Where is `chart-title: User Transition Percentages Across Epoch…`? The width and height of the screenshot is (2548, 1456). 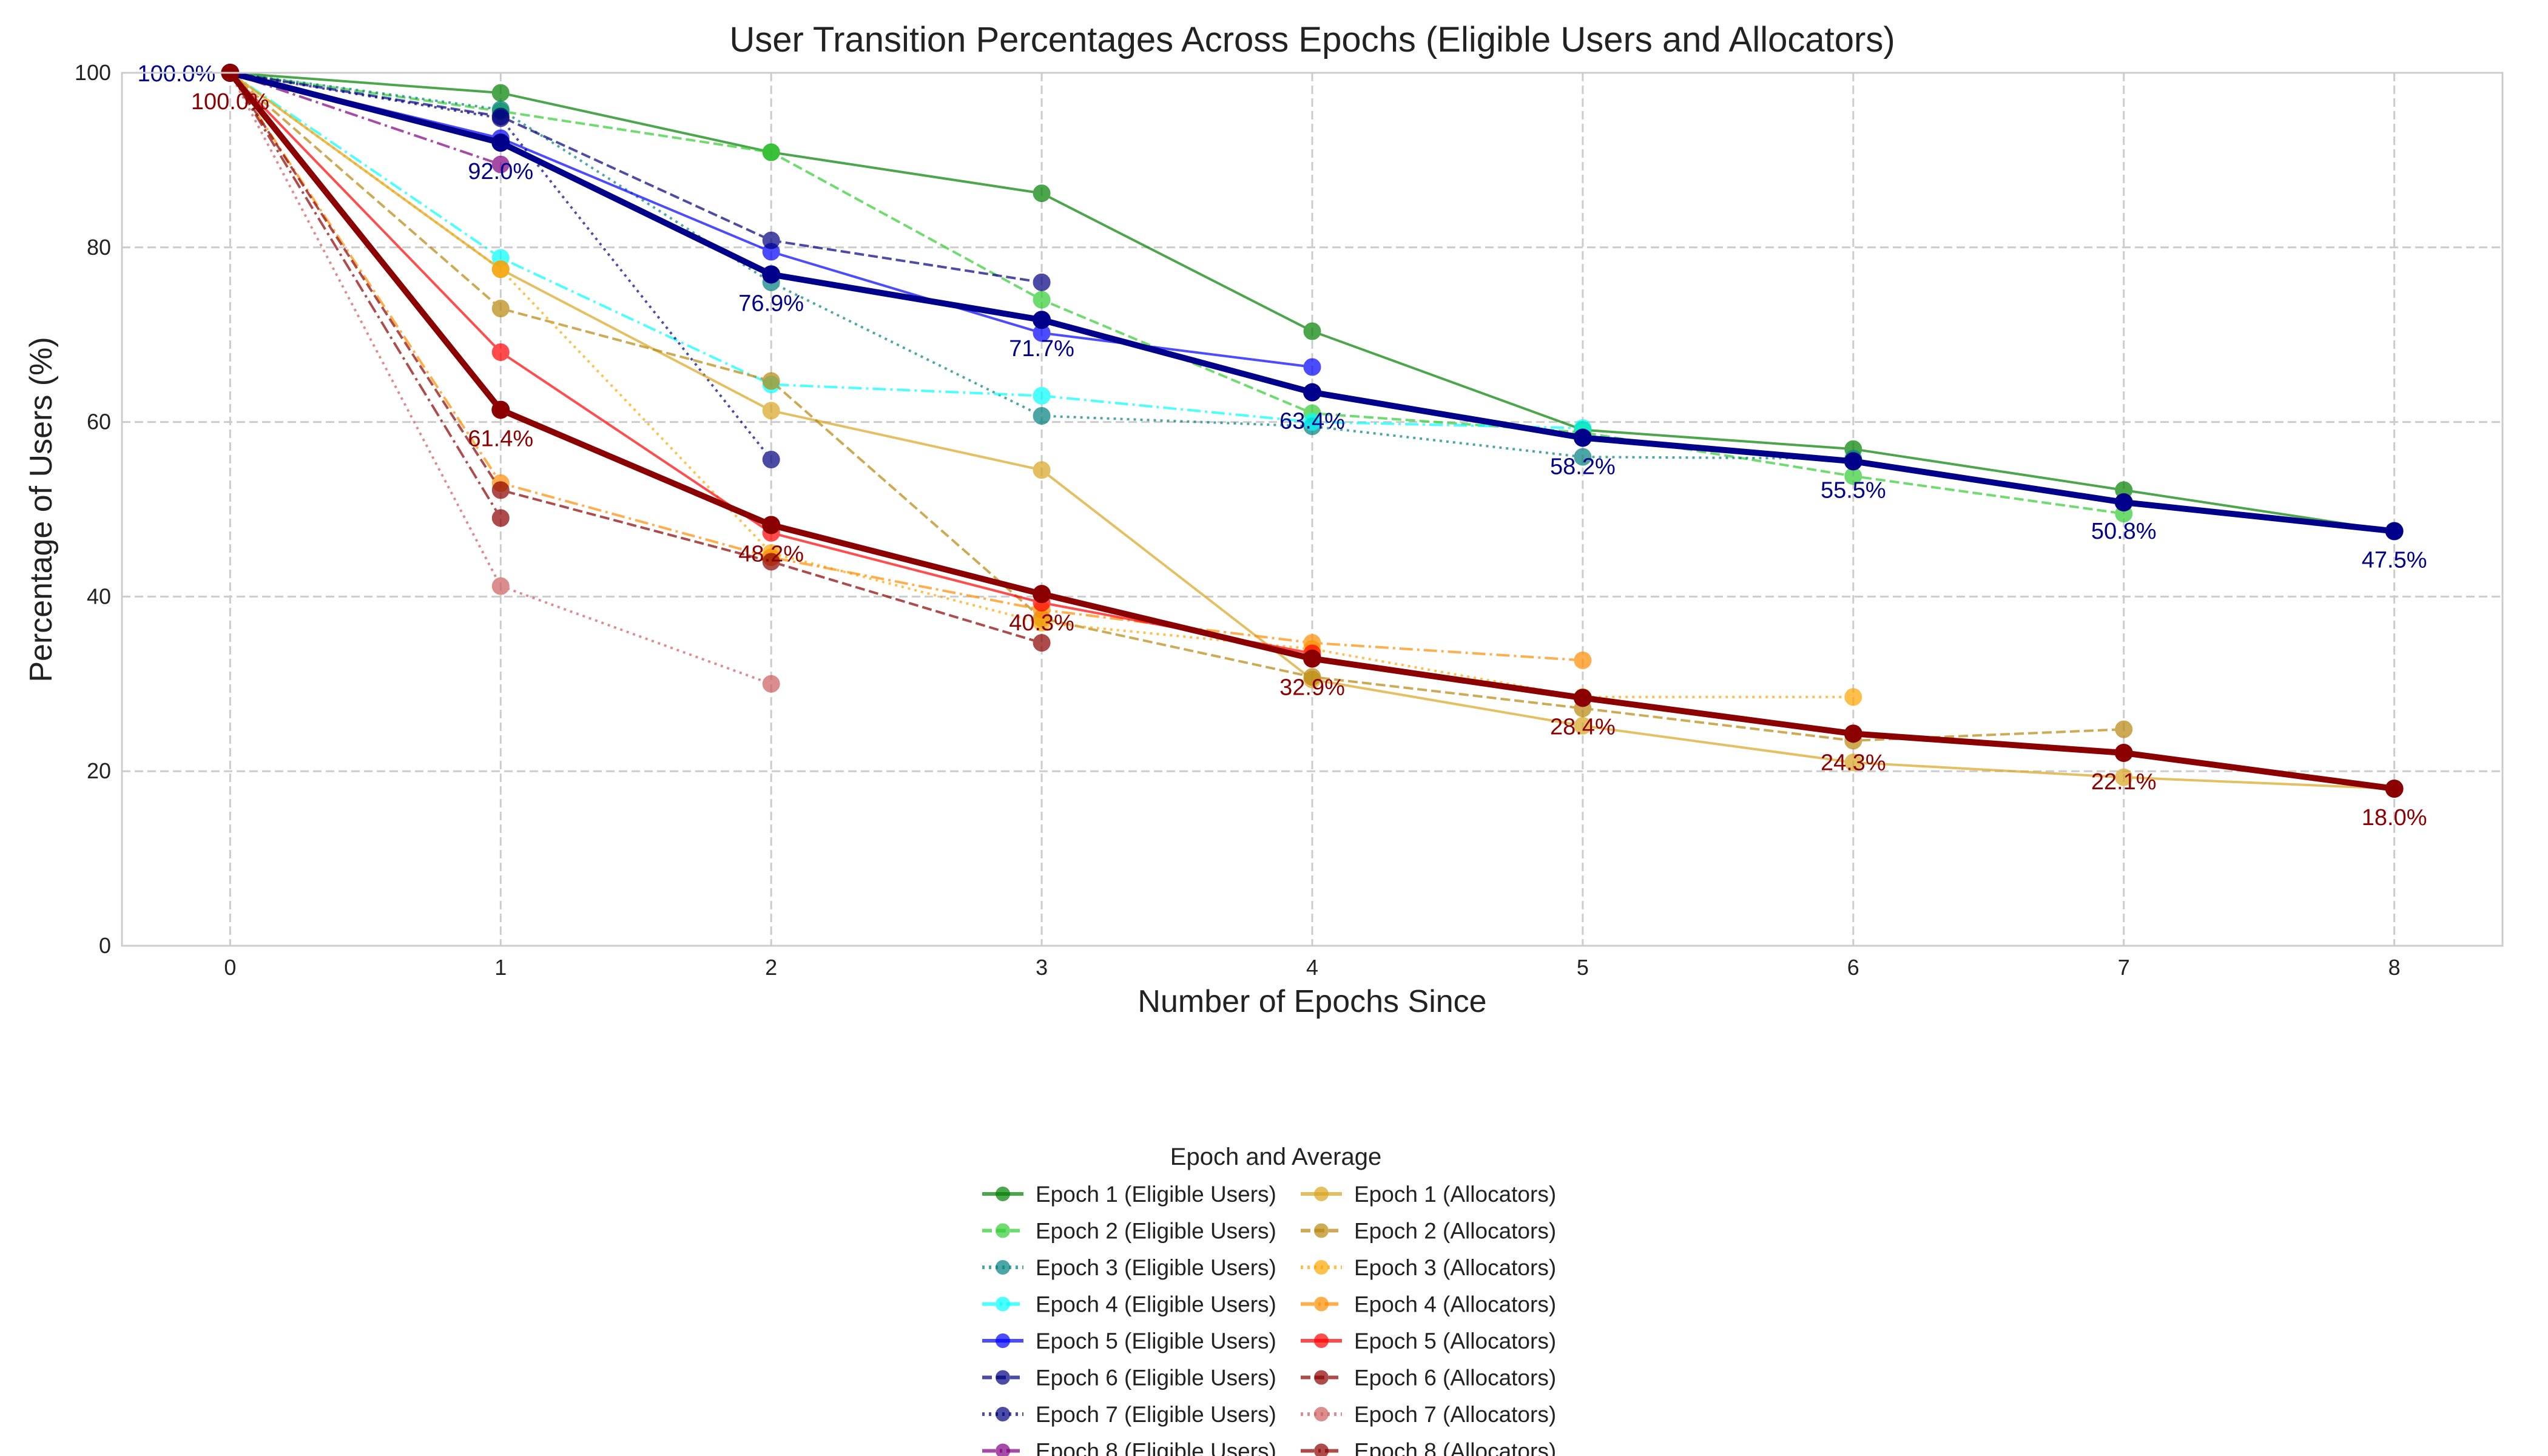
chart-title: User Transition Percentages Across Epoch… is located at coordinates (1312, 39).